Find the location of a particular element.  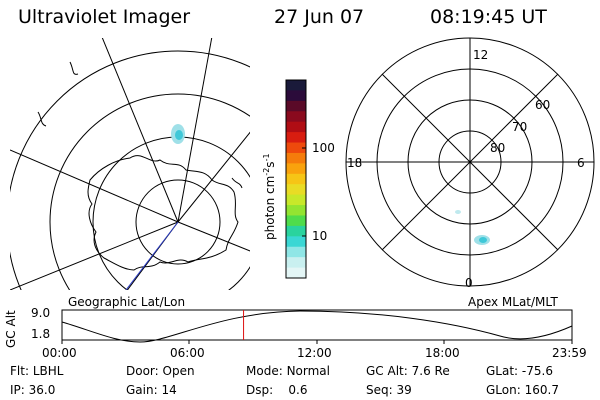

info-flt: Flt: LBHL is located at coordinates (37, 371).